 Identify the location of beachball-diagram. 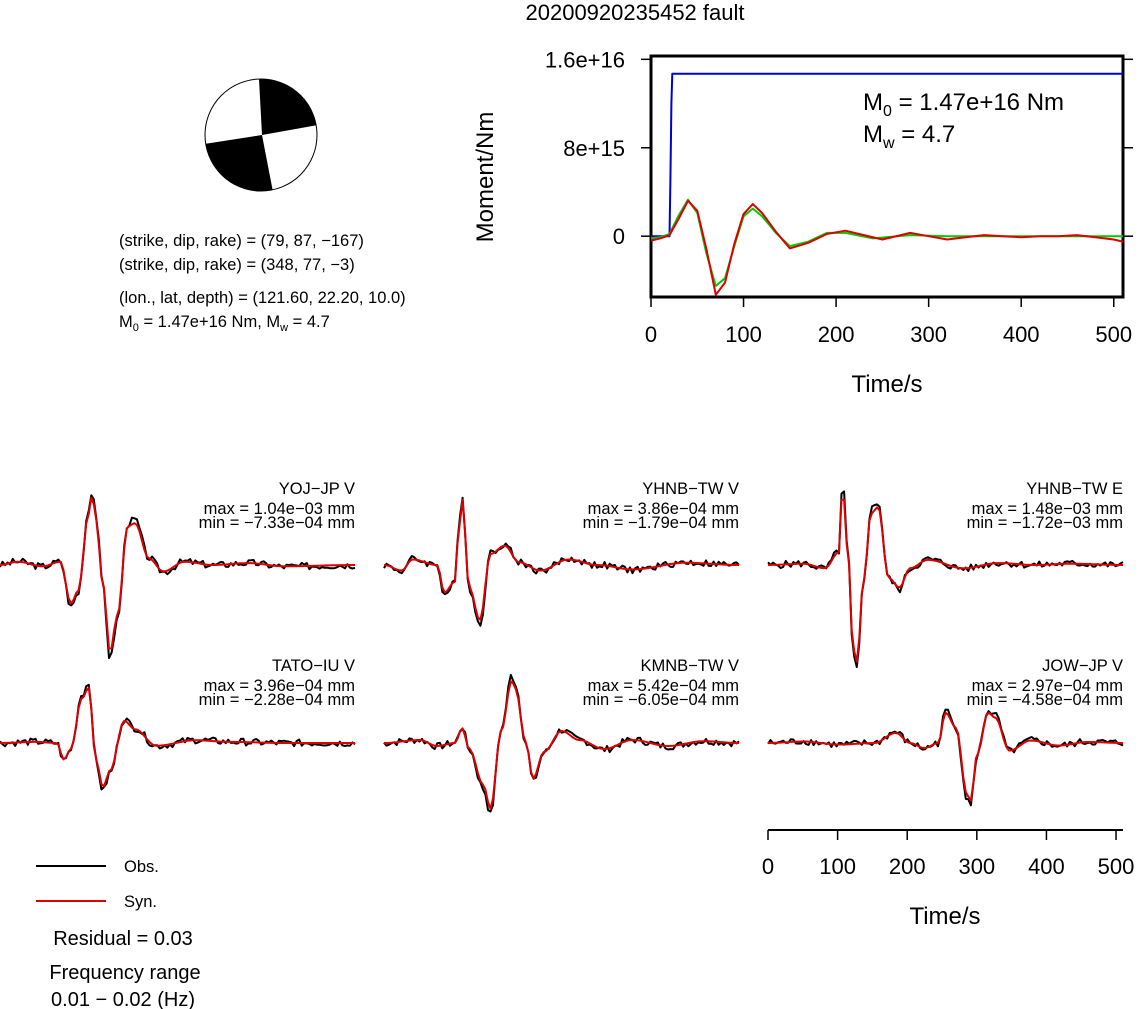
(261, 135).